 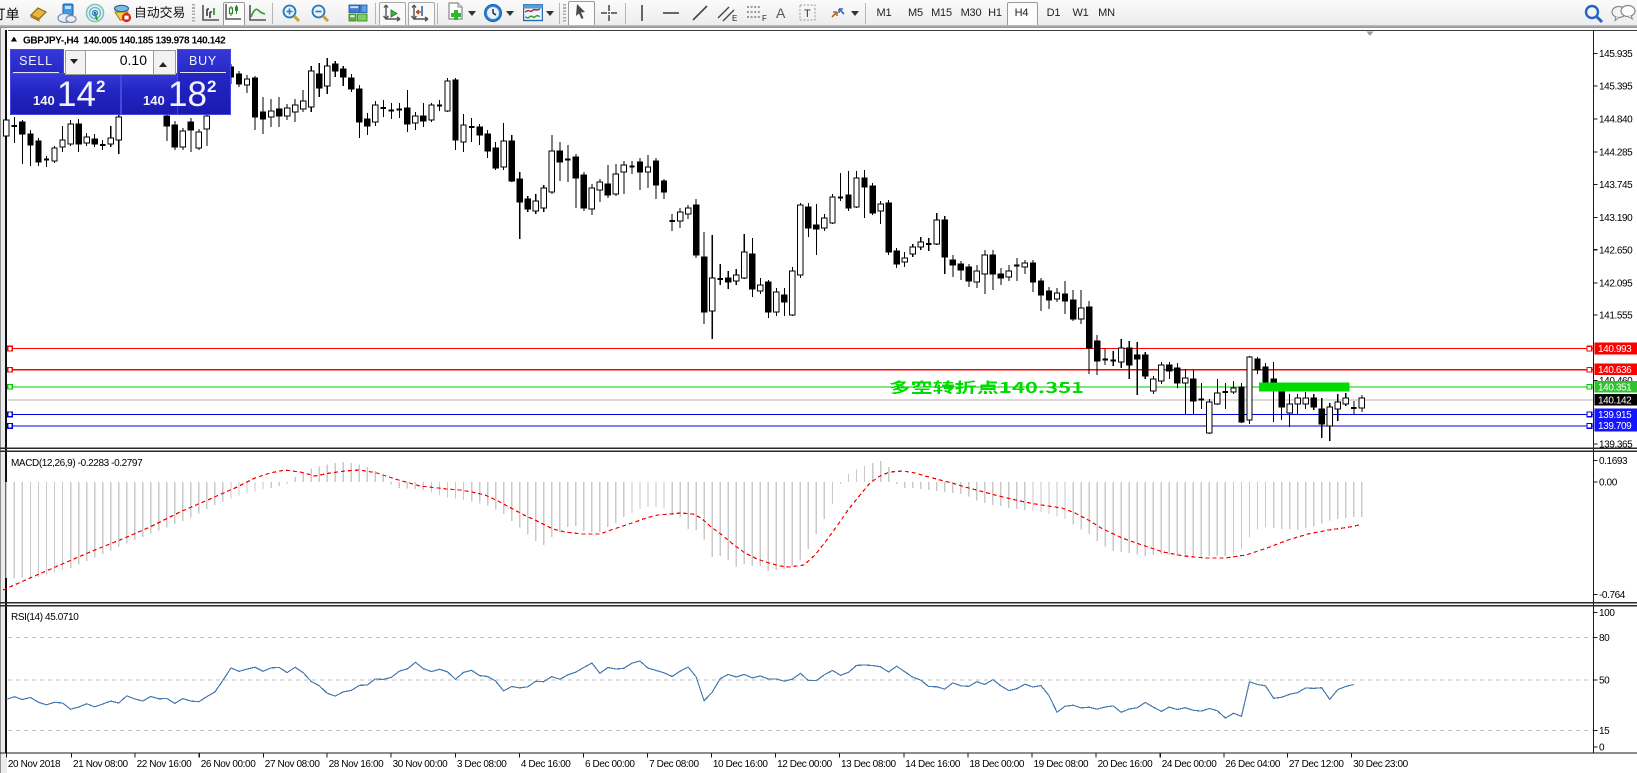 I want to click on svg-text: 6 Dec 00:00, so click(x=610, y=764).